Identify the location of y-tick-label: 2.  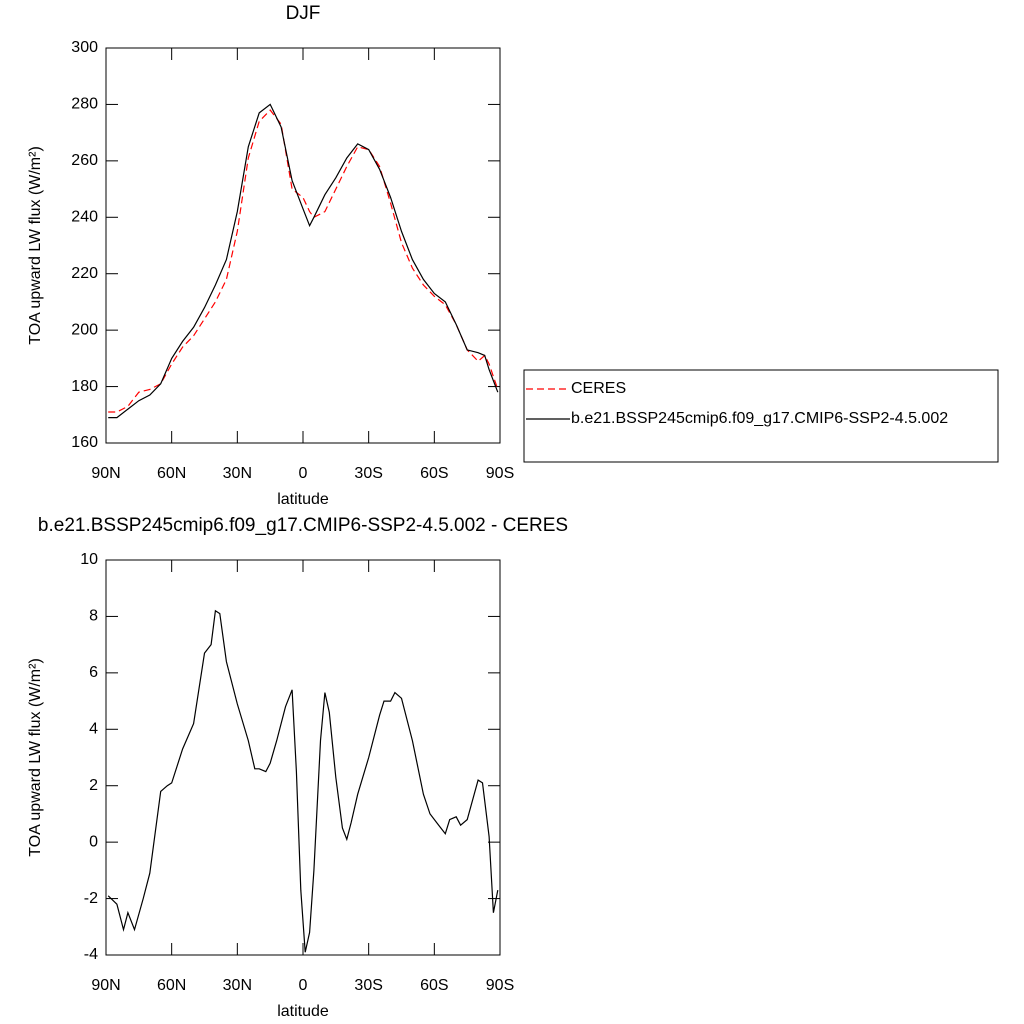
(93, 785).